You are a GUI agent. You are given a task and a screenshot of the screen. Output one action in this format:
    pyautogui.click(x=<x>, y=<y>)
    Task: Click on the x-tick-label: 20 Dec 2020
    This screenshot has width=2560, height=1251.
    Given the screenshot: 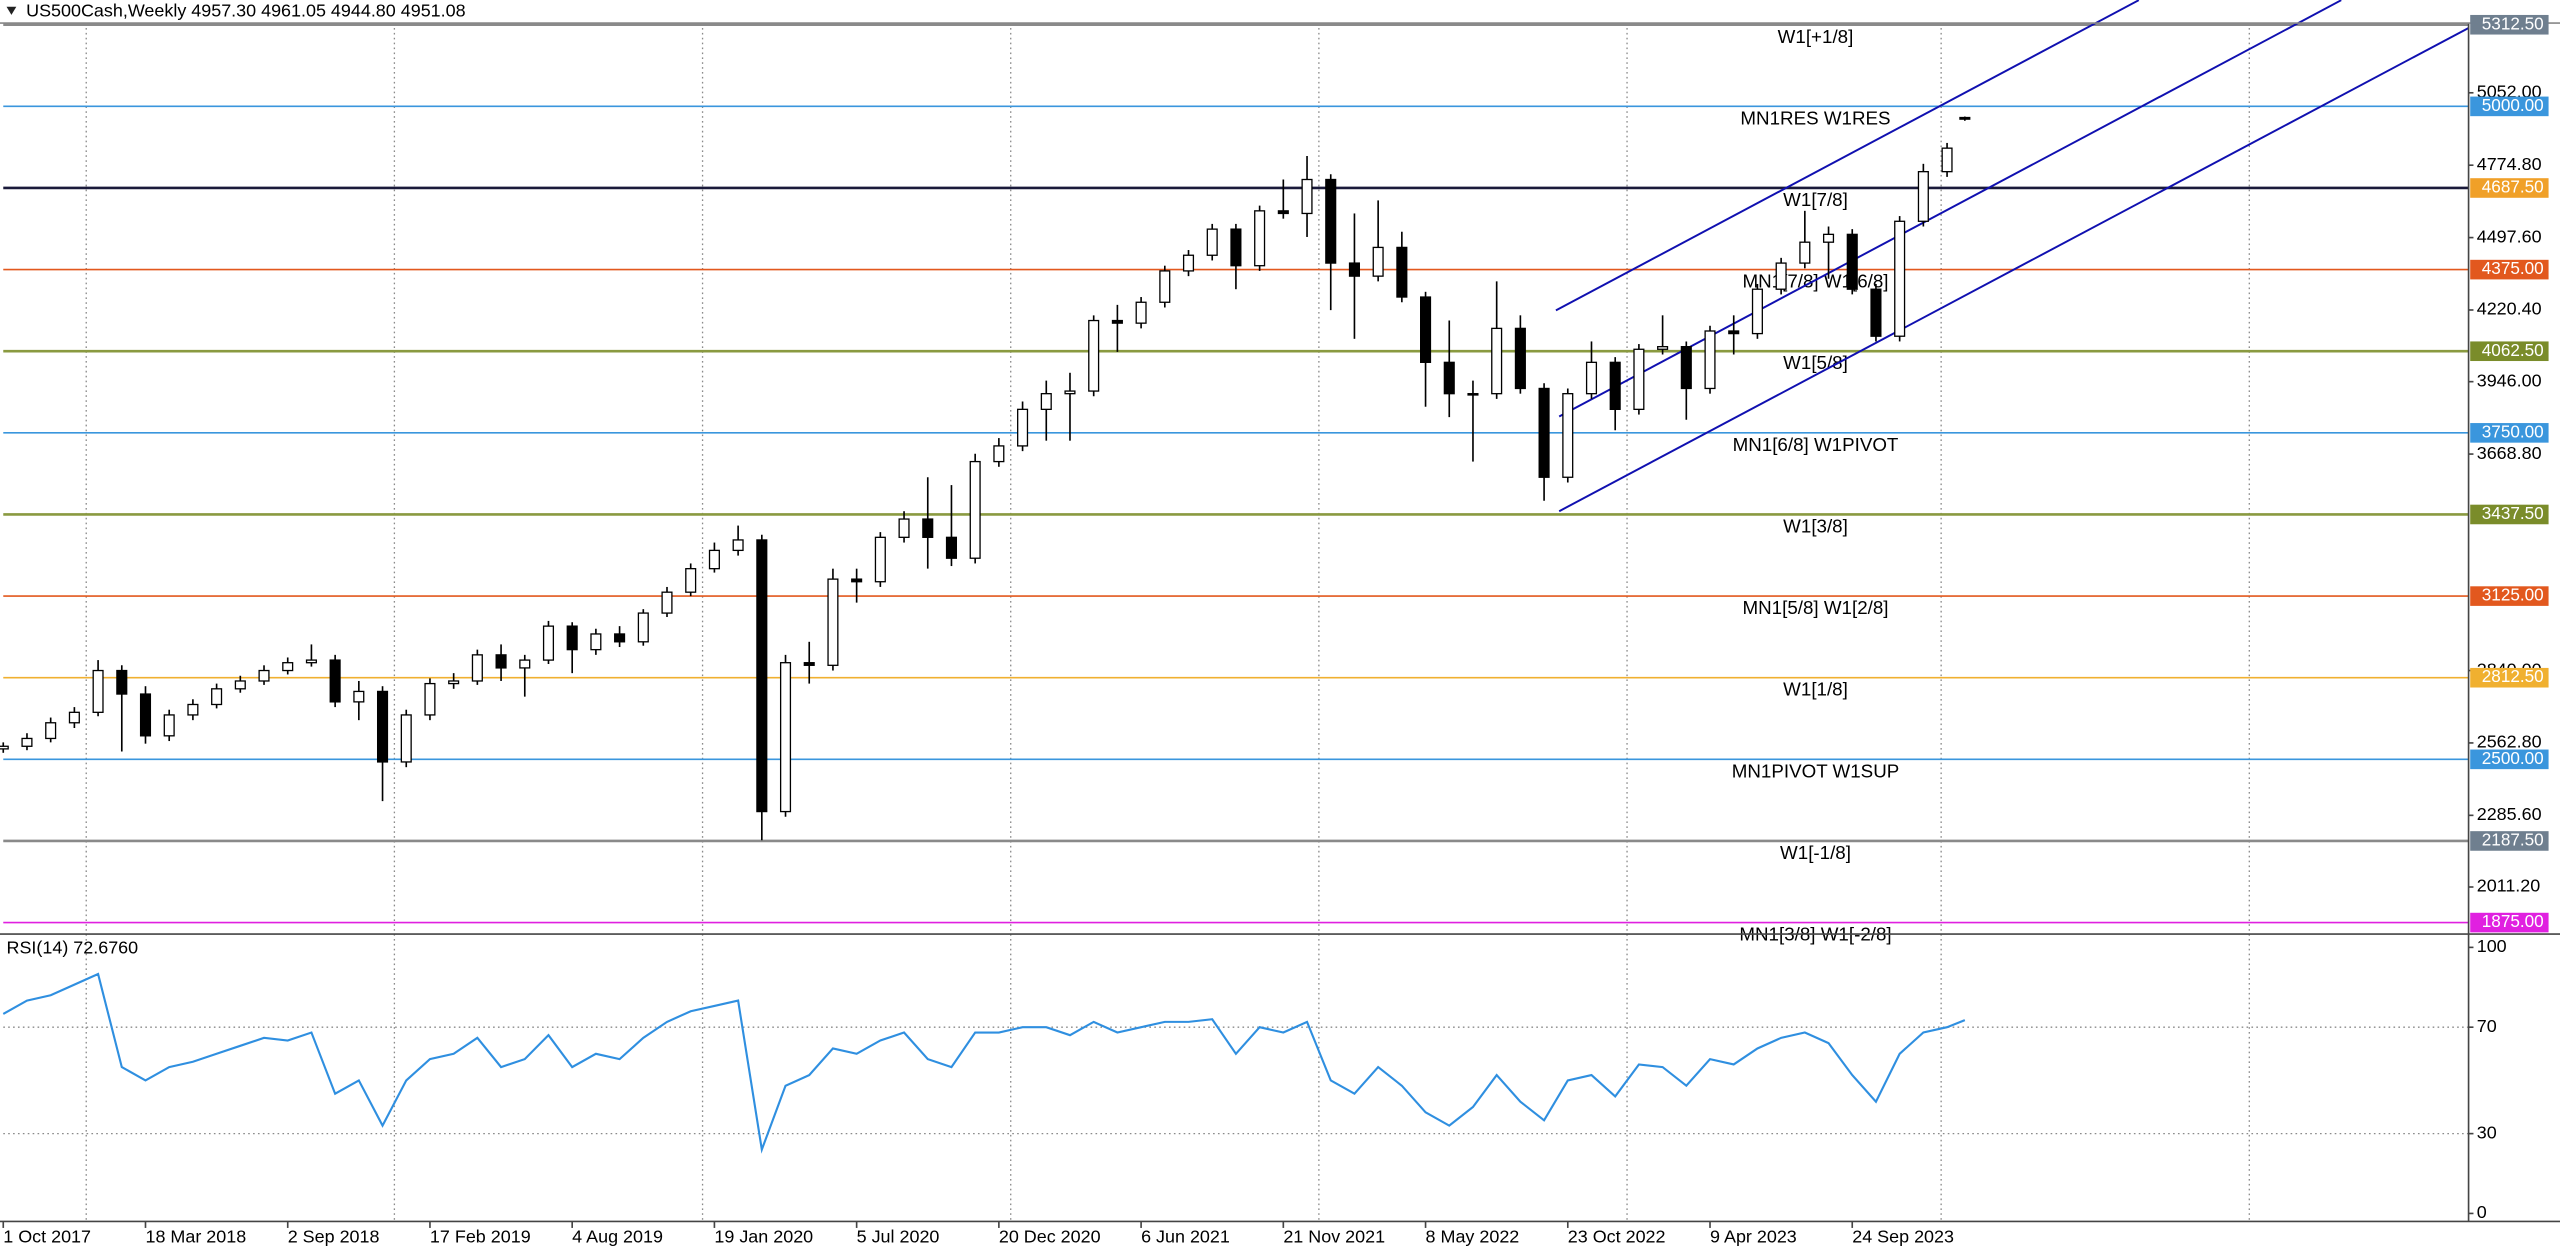 What is the action you would take?
    pyautogui.click(x=1050, y=1236)
    